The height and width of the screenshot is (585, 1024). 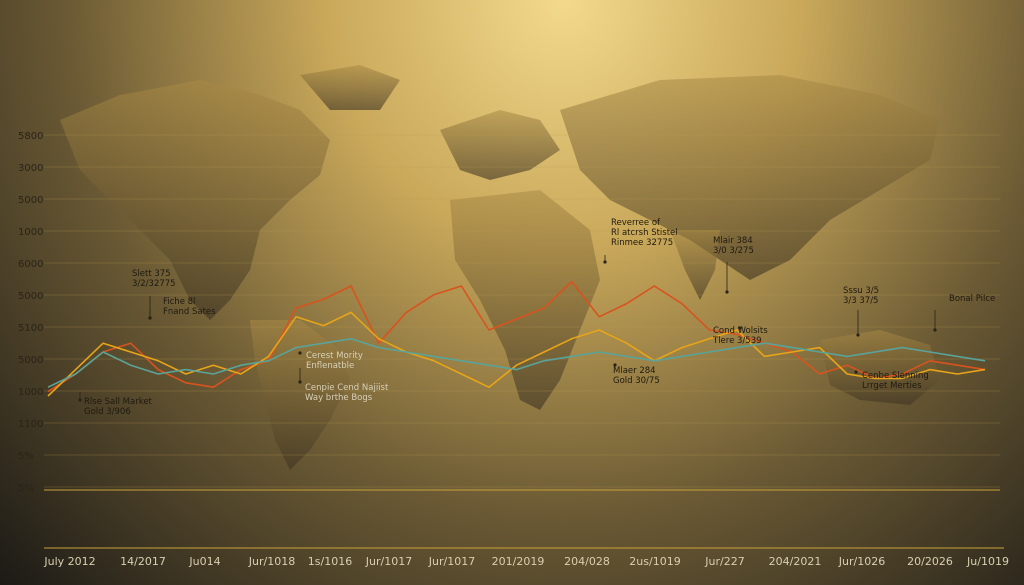 What do you see at coordinates (525, 300) in the screenshot?
I see `africa-shape` at bounding box center [525, 300].